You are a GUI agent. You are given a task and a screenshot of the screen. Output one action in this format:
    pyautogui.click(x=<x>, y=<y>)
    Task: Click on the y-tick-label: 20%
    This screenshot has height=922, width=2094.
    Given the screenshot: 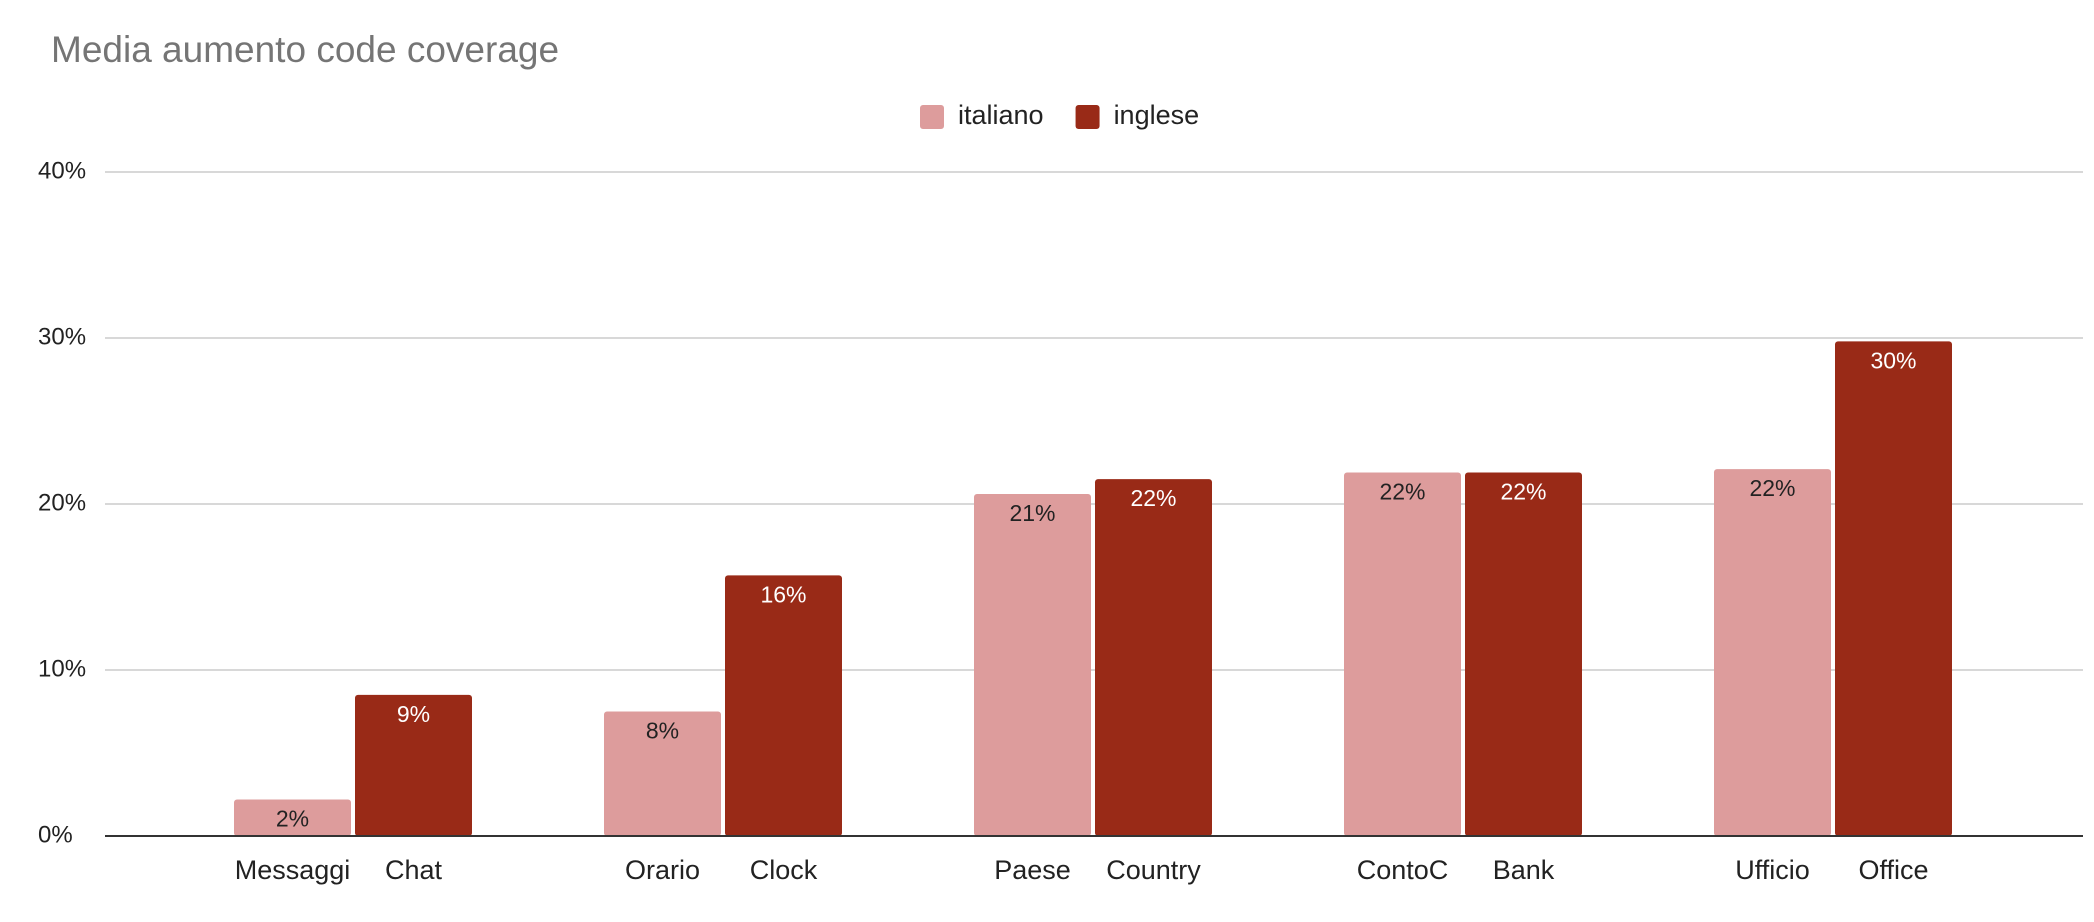 What is the action you would take?
    pyautogui.click(x=62, y=502)
    